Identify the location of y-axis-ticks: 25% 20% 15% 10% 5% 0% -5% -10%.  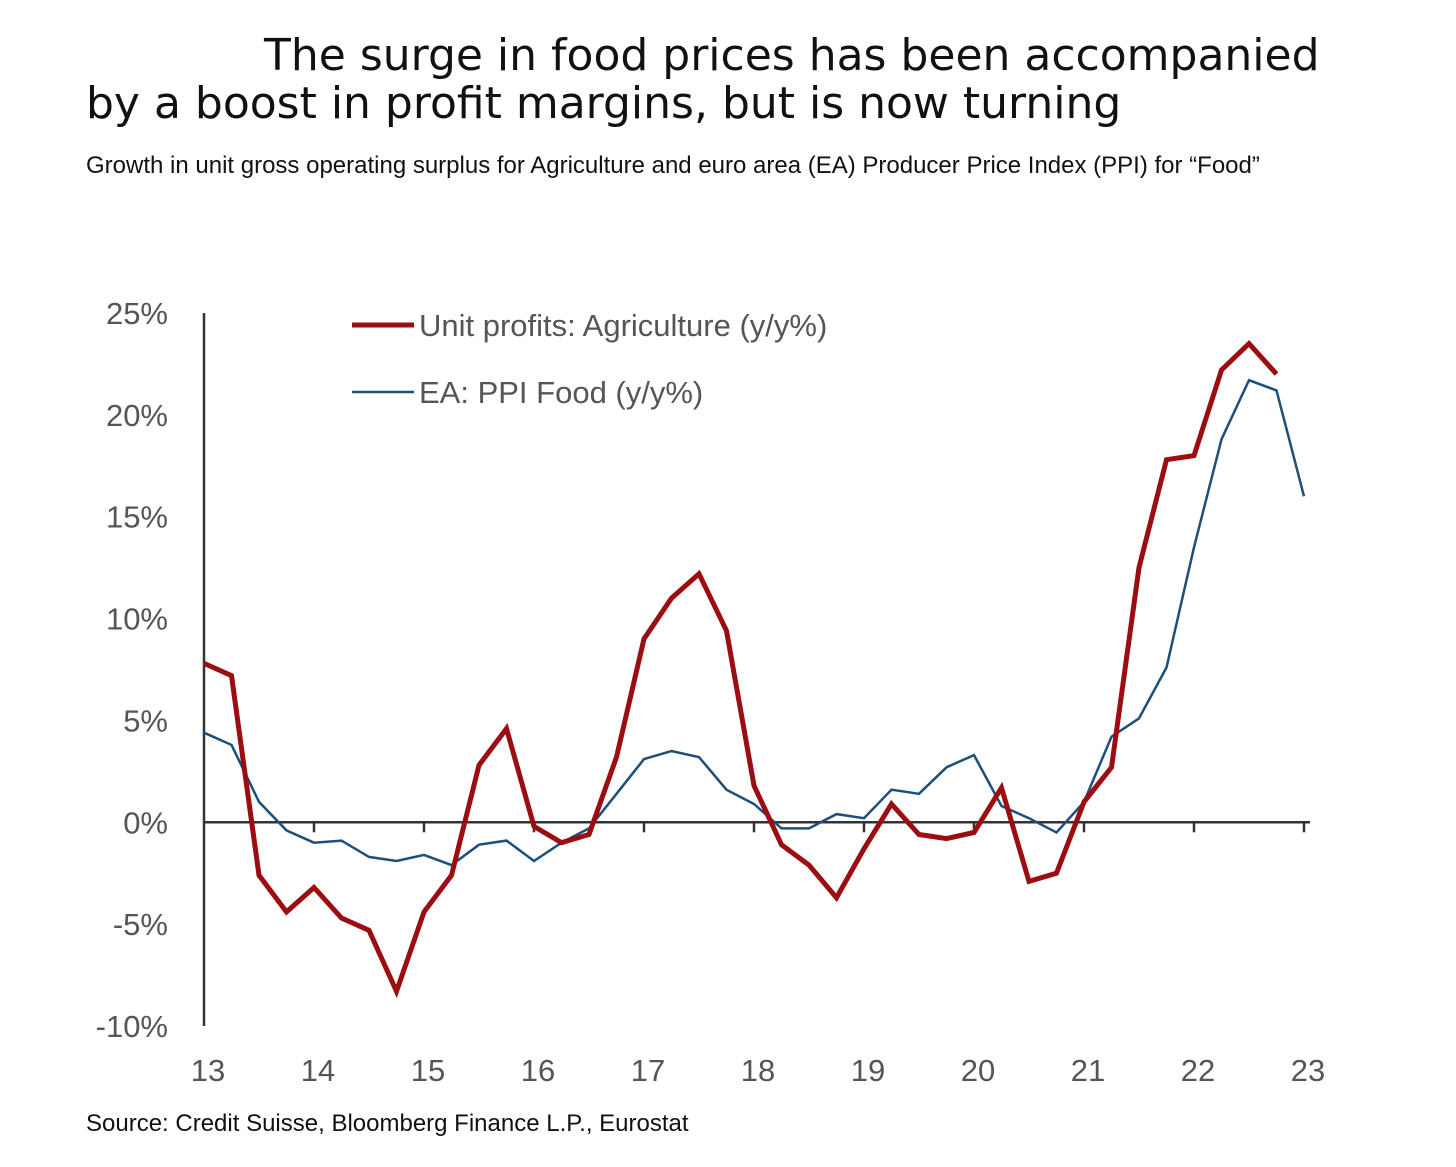
(132, 670).